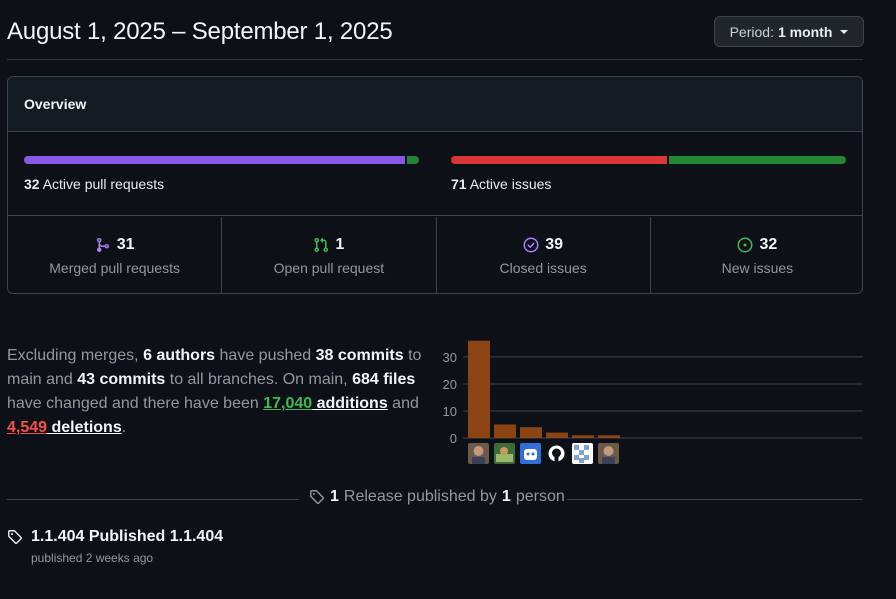  I want to click on overview-title: Overview, so click(55, 104).